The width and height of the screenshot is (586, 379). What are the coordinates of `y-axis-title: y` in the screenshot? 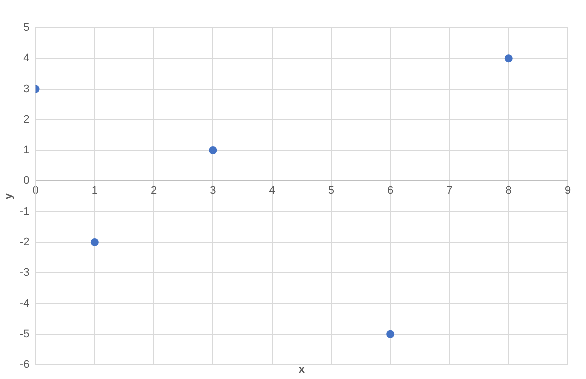 It's located at (9, 196).